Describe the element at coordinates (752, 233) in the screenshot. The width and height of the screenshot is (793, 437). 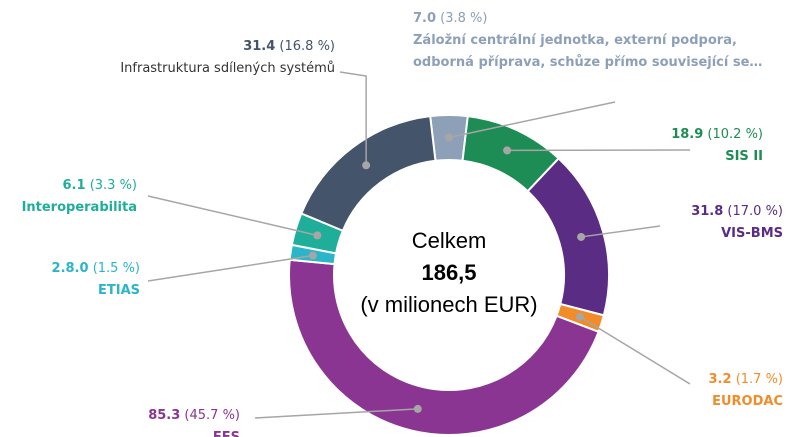
I see `category-label: VIS-BMS` at that location.